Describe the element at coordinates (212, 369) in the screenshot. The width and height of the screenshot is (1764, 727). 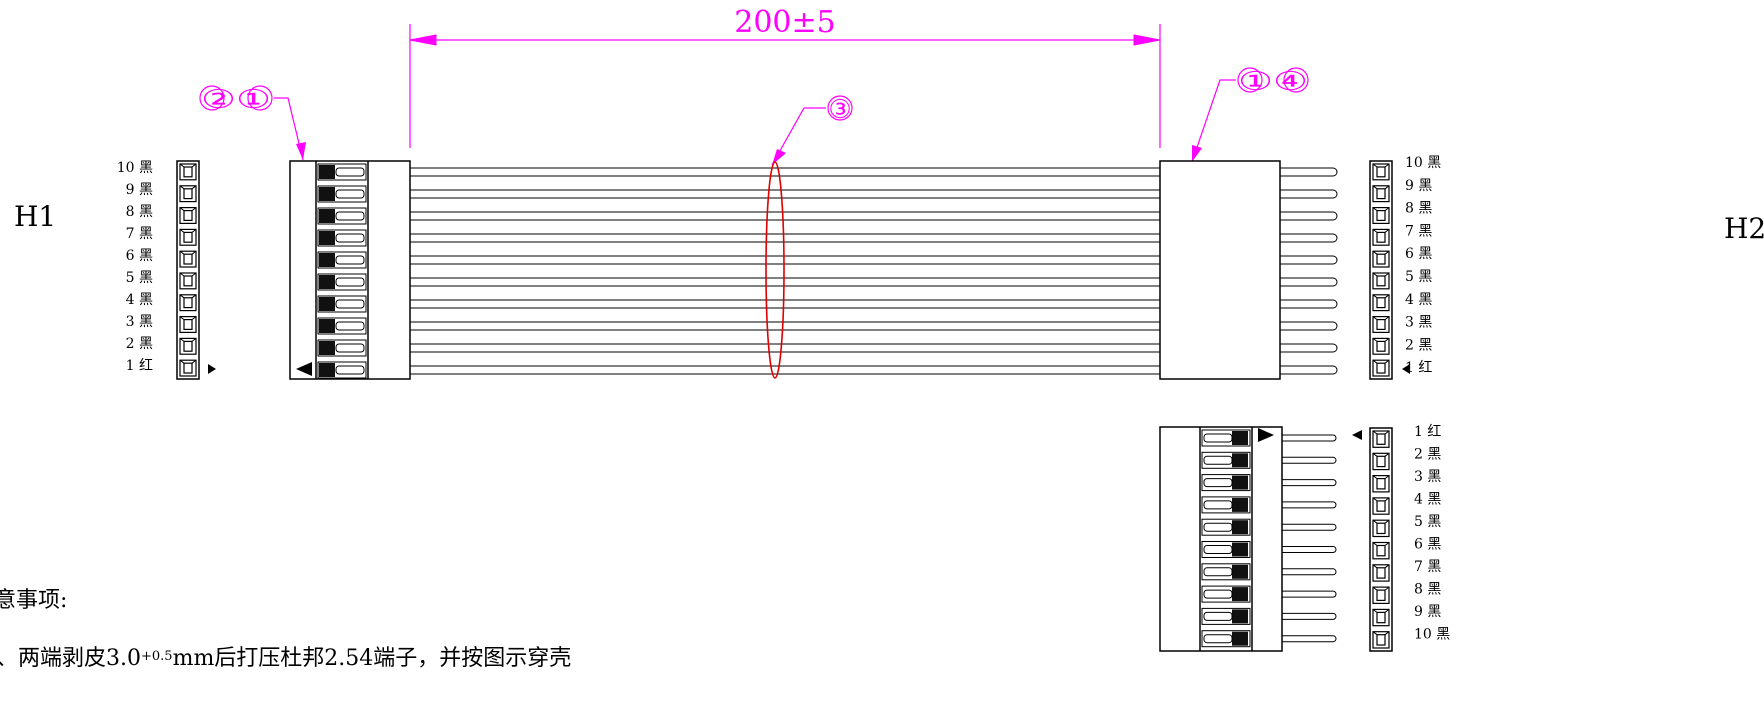
I see `h1-pin1-marker-icon` at that location.